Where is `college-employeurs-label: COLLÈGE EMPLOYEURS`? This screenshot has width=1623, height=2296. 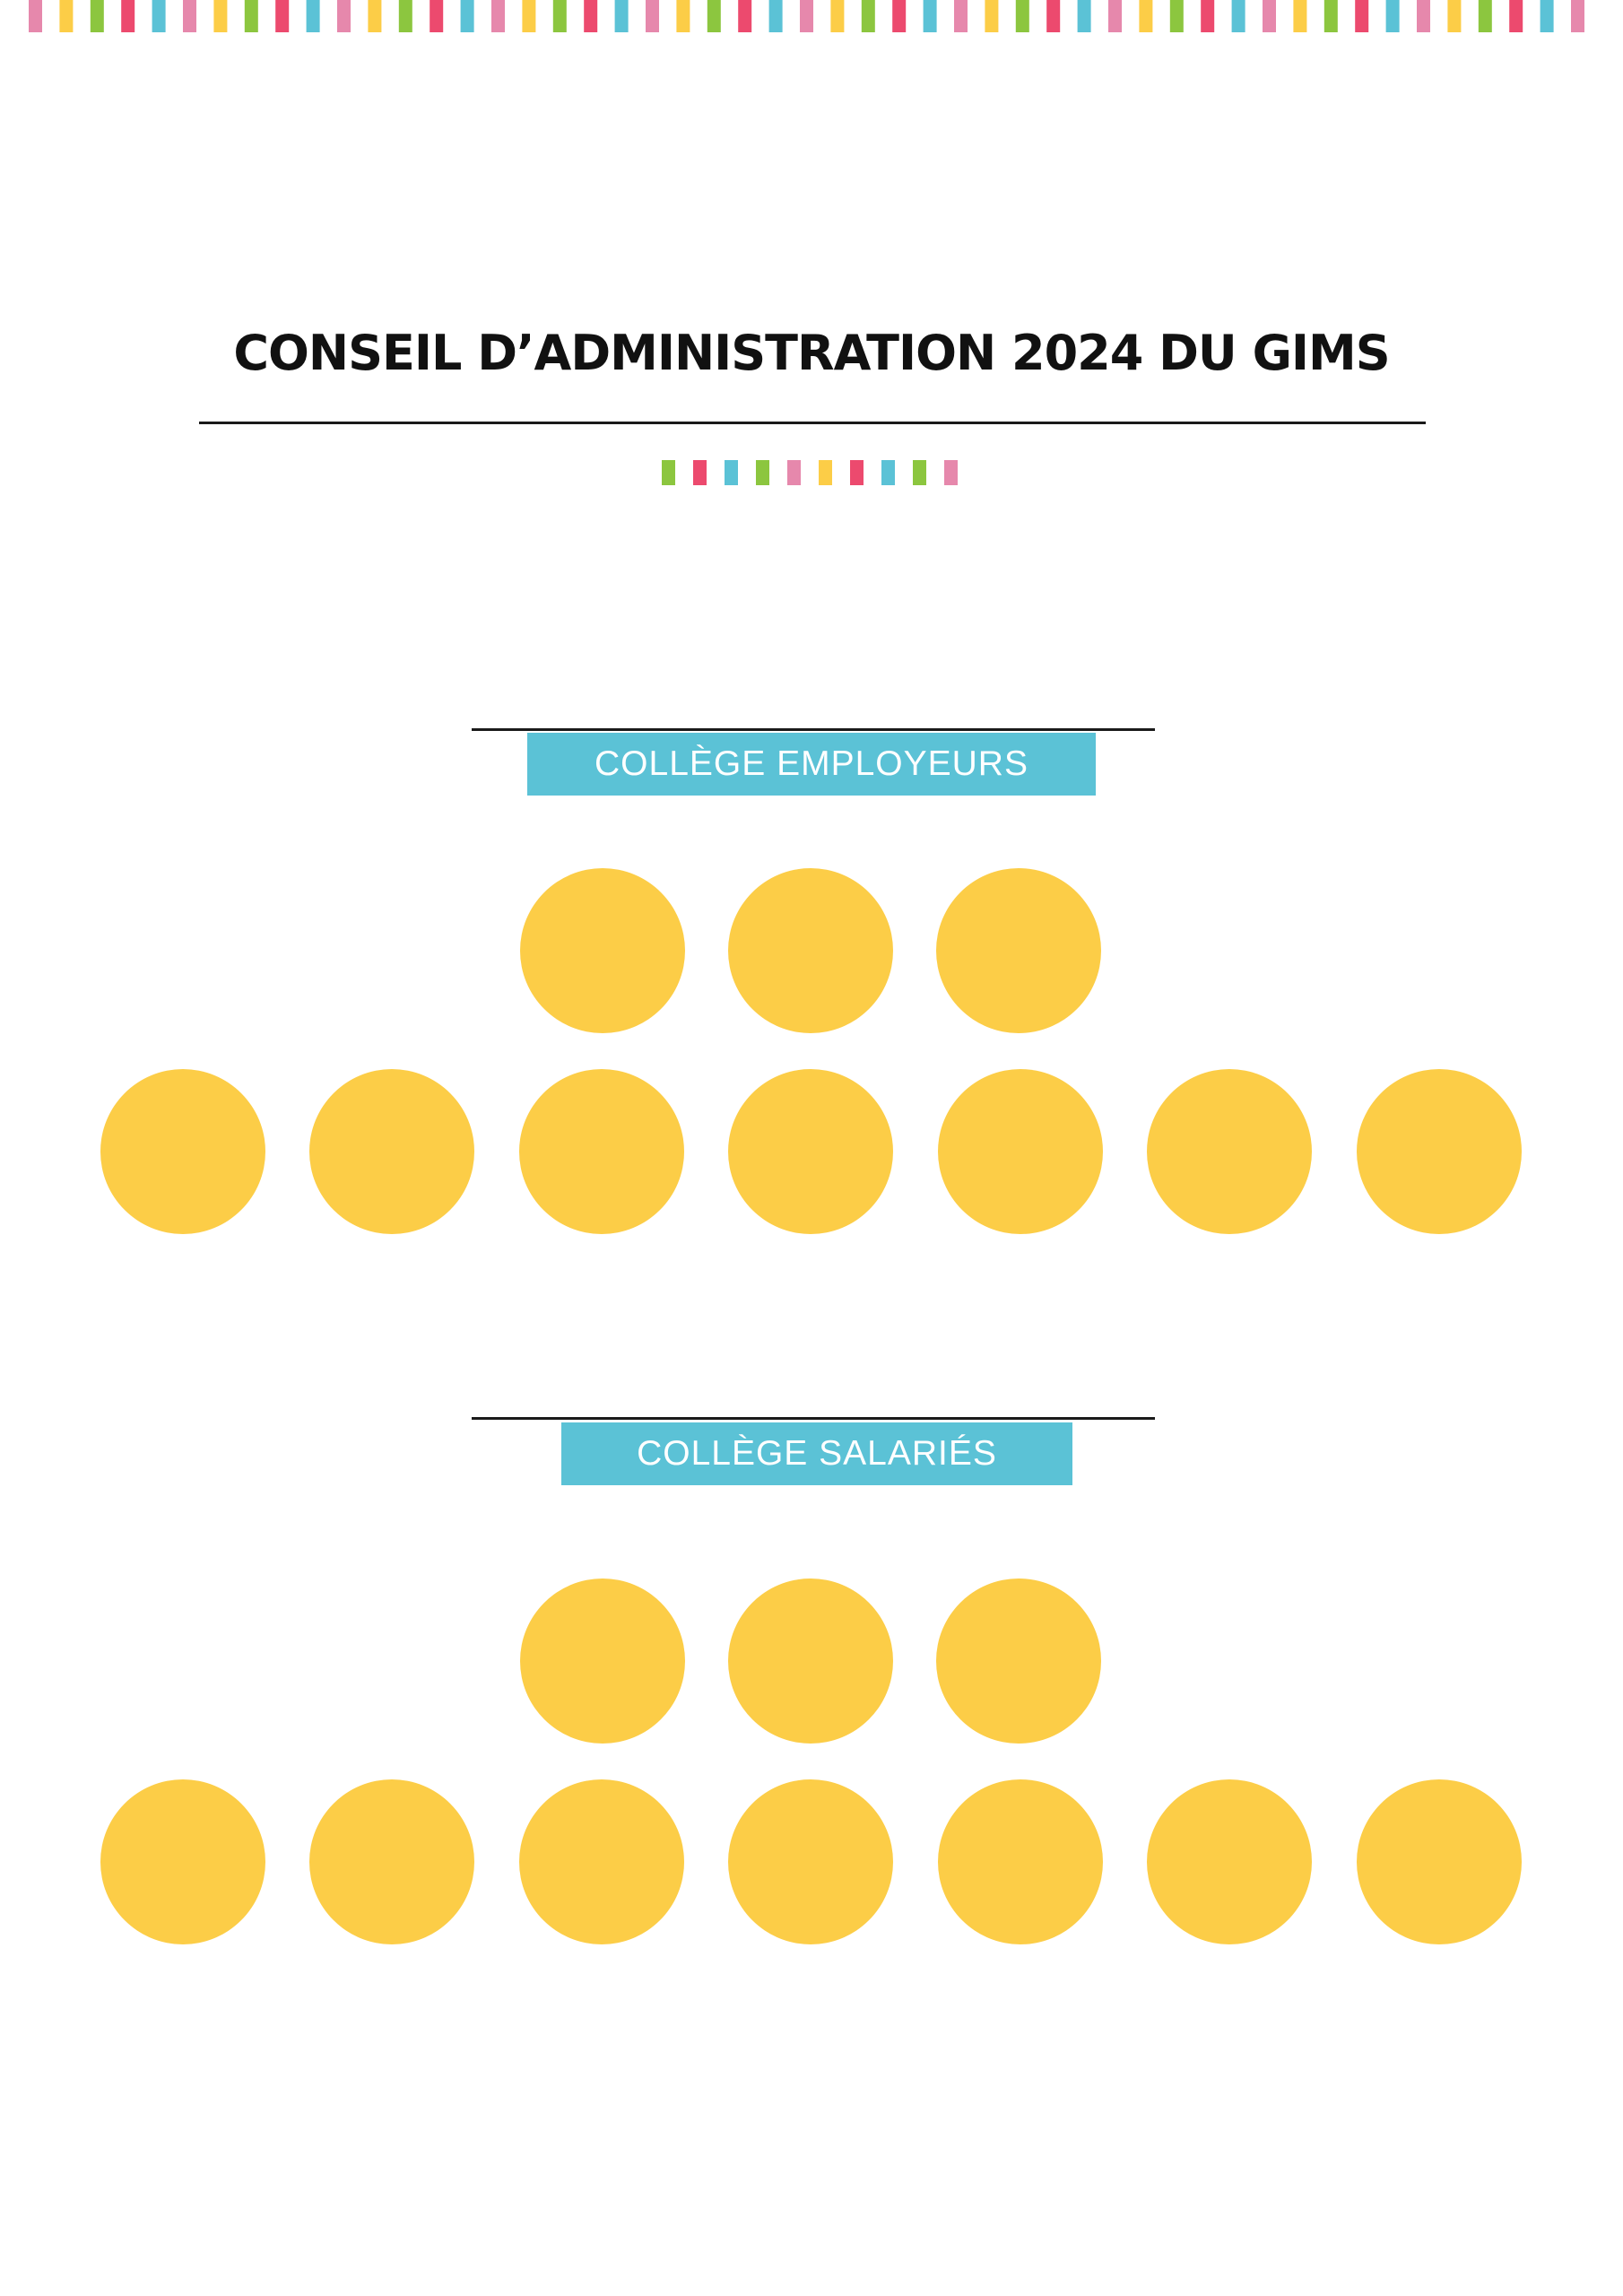
college-employeurs-label: COLLÈGE EMPLOYEURS is located at coordinates (811, 764).